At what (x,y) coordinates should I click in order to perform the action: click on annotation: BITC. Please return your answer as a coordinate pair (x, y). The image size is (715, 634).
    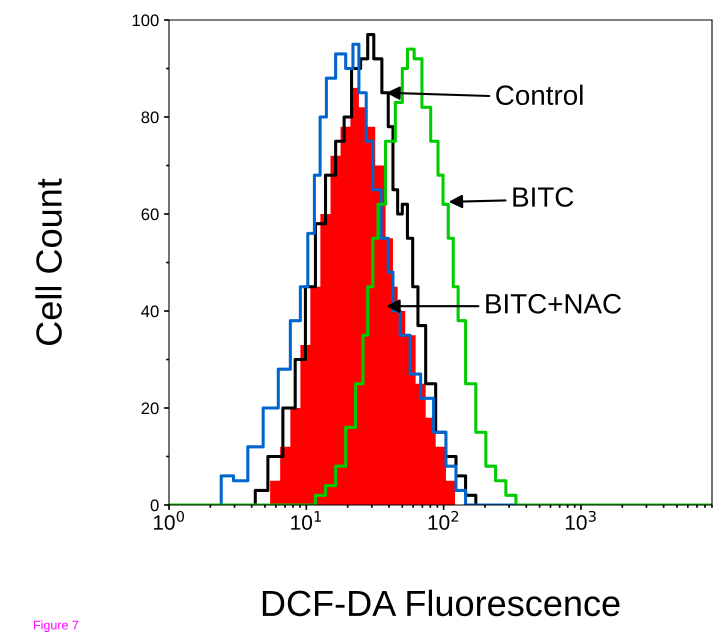
    Looking at the image, I should click on (543, 197).